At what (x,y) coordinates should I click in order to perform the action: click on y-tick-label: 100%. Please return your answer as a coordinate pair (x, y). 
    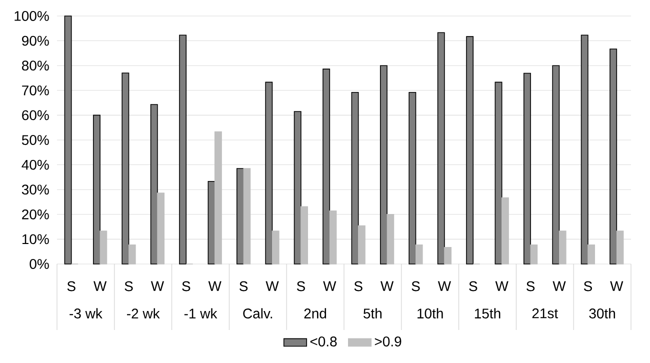
    Looking at the image, I should click on (31, 16).